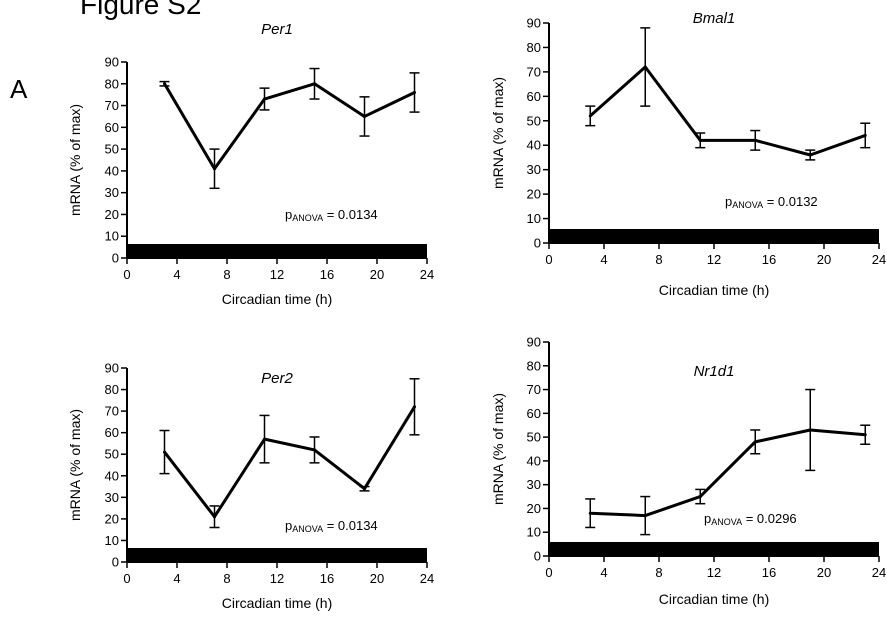  Describe the element at coordinates (277, 29) in the screenshot. I see `chart-title: Per1` at that location.